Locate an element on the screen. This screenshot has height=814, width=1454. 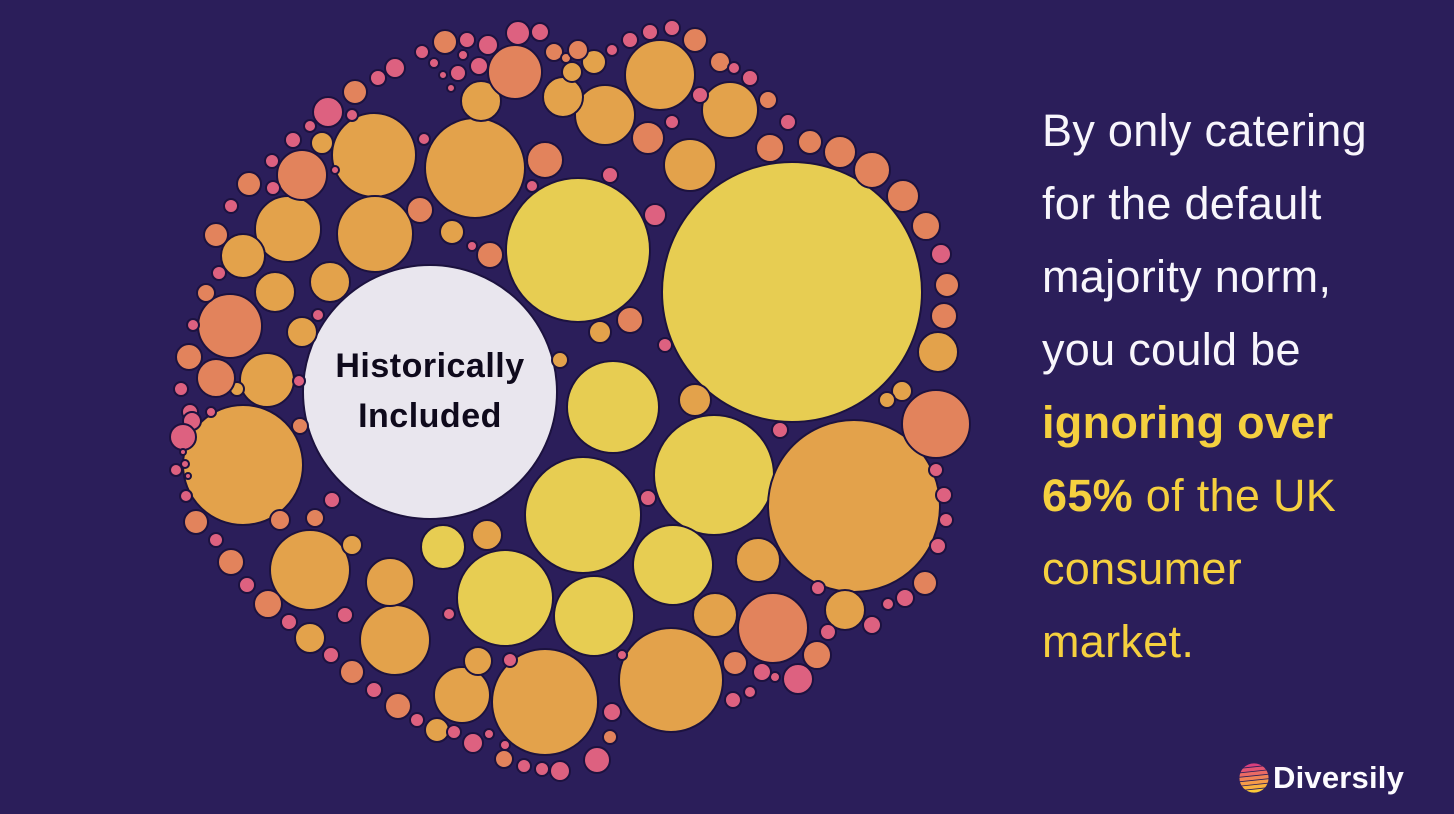
stat-value: 65% is located at coordinates (1087, 495).